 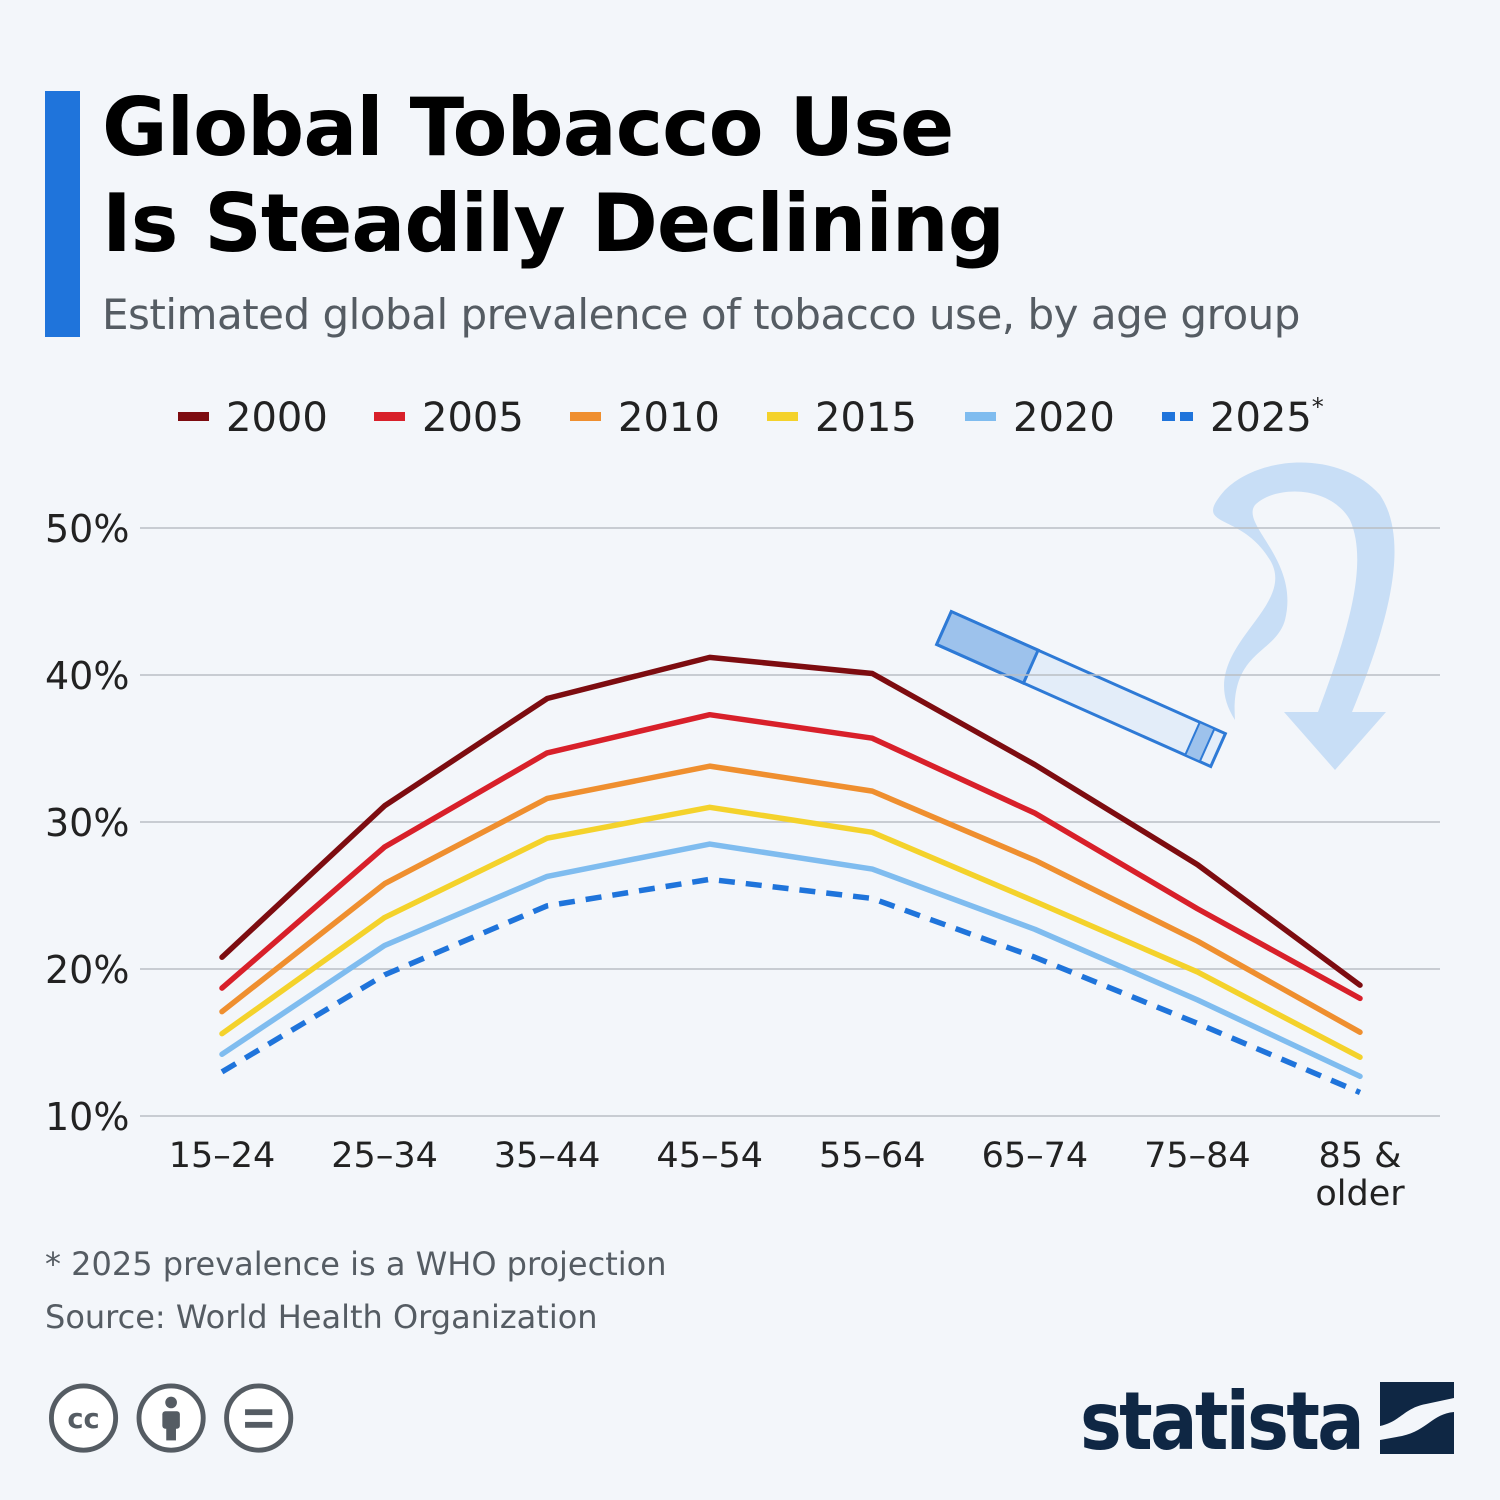 What do you see at coordinates (751, 417) in the screenshot?
I see `legend: 2000 2005 2010 2015 2020 2025*` at bounding box center [751, 417].